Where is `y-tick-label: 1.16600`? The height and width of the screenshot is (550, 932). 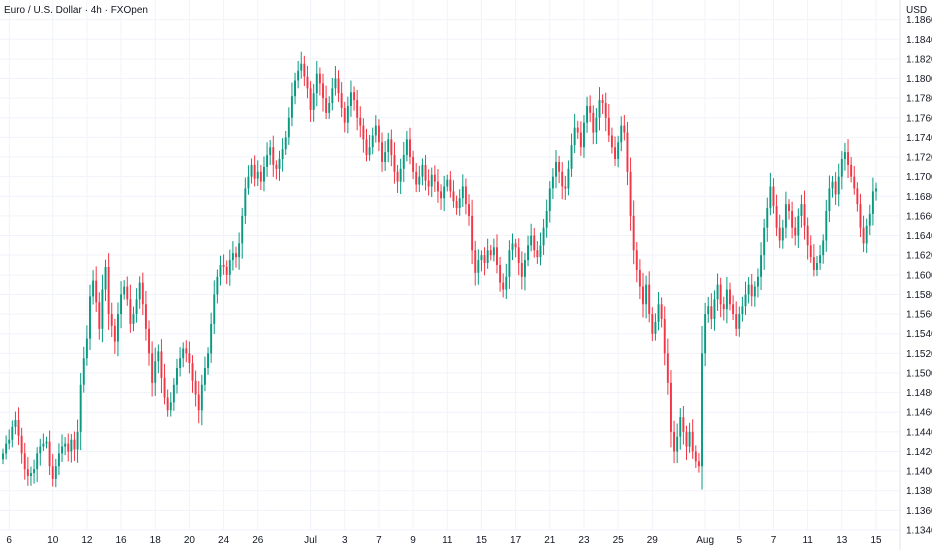 y-tick-label: 1.16600 is located at coordinates (919, 216).